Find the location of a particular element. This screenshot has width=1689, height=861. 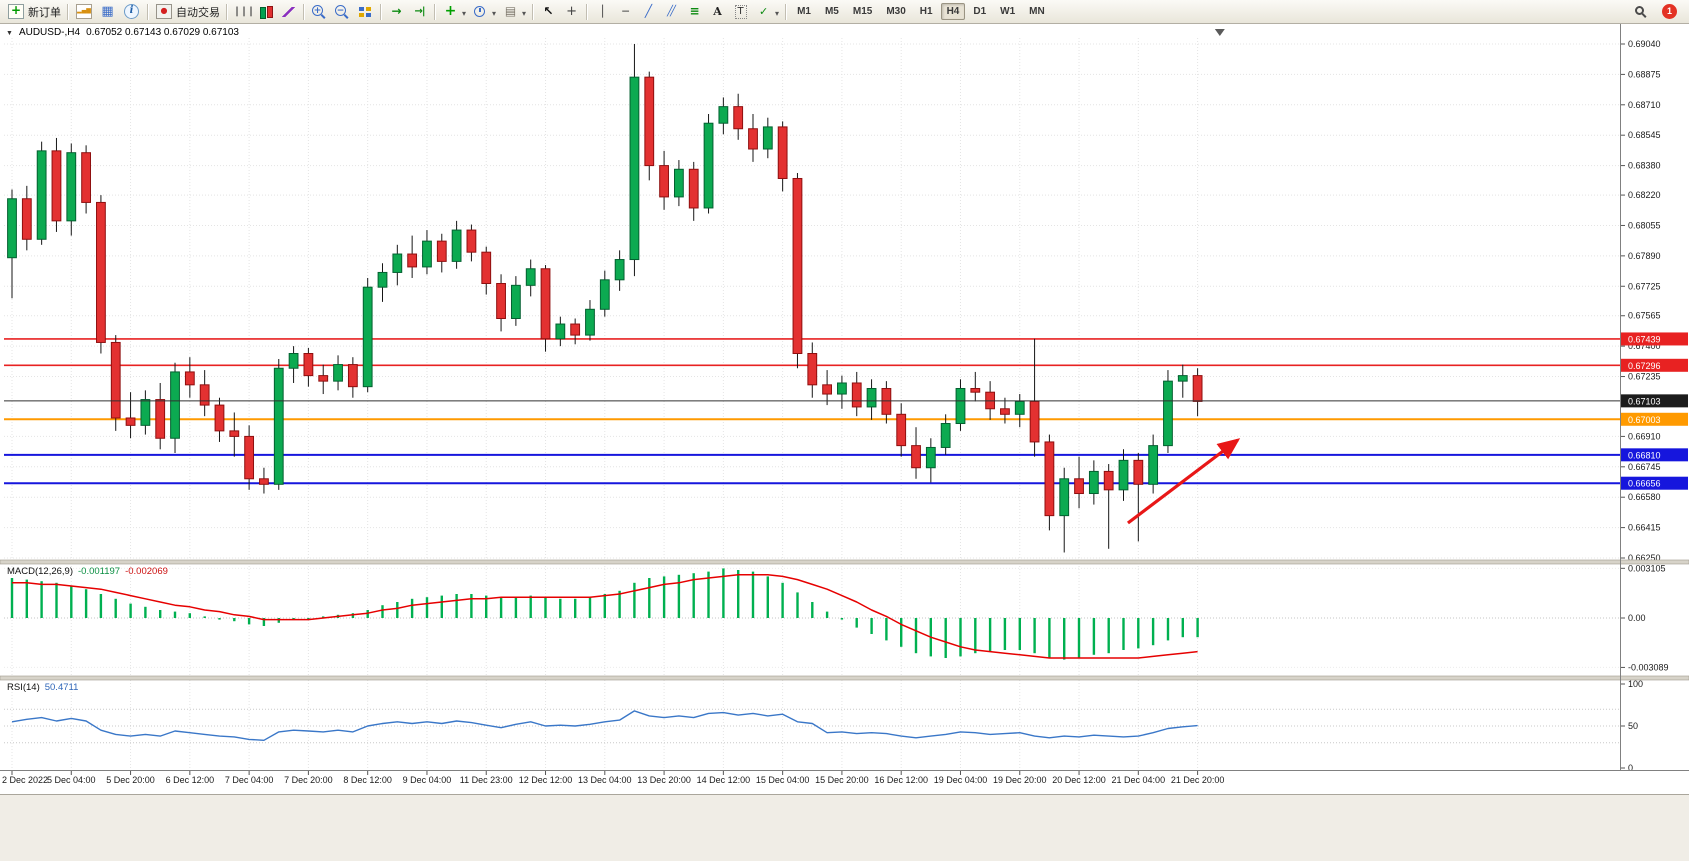

resistance-line-1-price-box is located at coordinates (1654, 339).